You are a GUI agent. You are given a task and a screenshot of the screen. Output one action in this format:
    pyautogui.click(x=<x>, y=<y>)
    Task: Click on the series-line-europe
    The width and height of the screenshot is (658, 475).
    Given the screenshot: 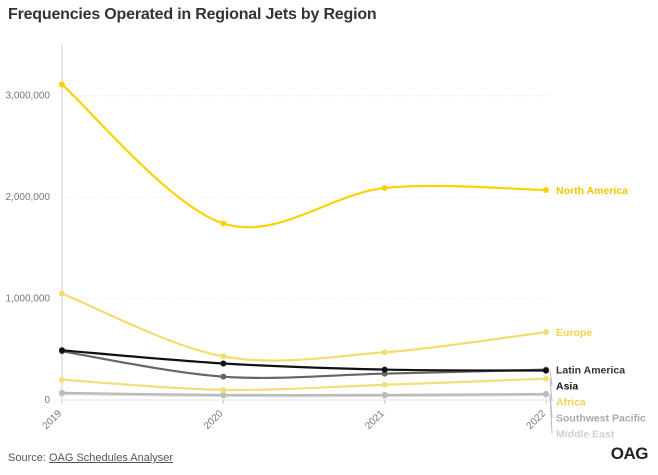 What is the action you would take?
    pyautogui.click(x=304, y=327)
    